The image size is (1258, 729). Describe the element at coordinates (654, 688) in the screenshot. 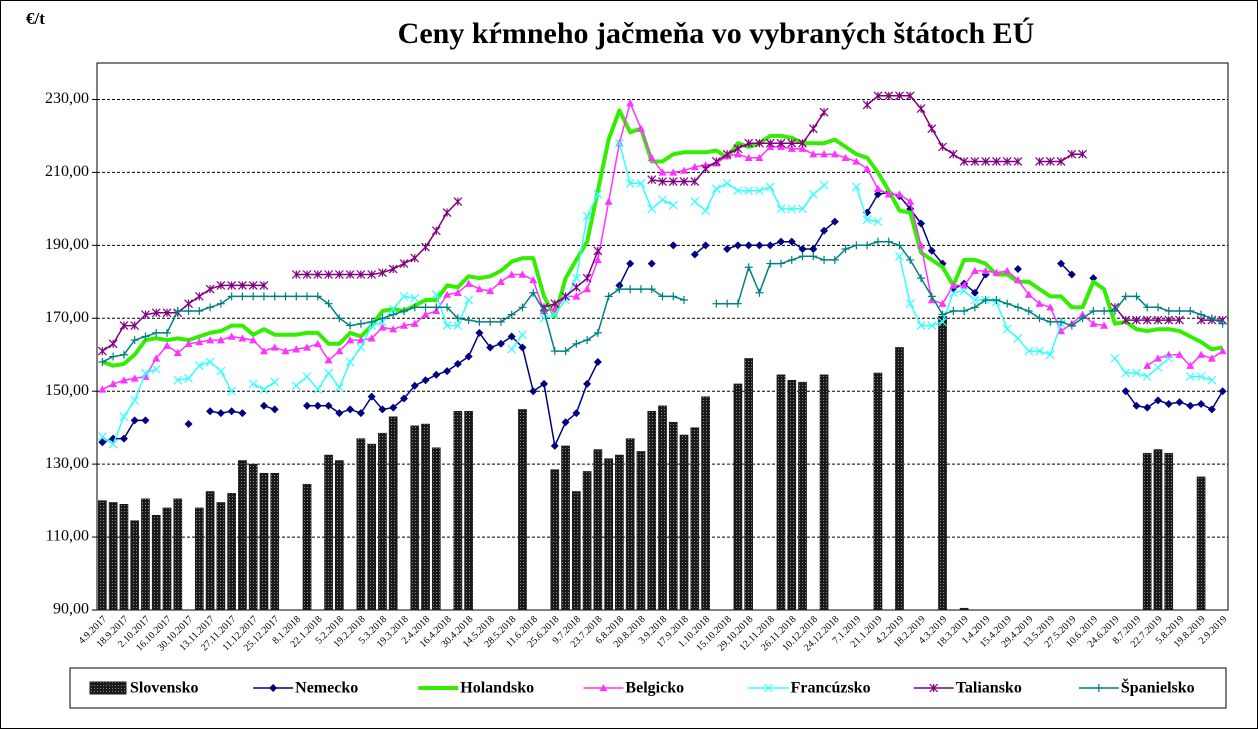

I see `legend-label: Belgicko` at that location.